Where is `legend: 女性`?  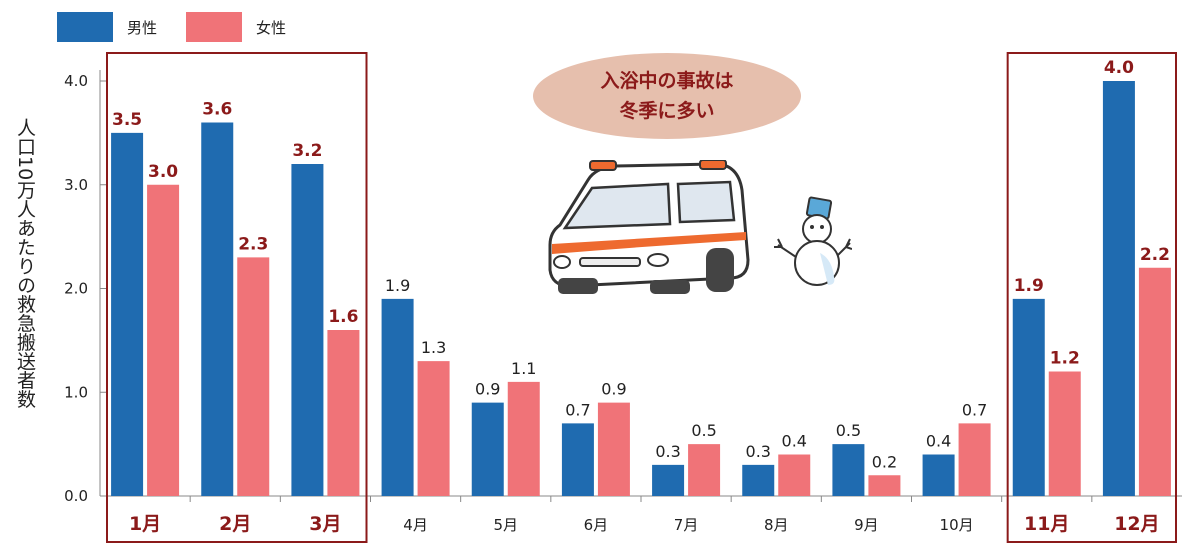 legend: 女性 is located at coordinates (236, 27).